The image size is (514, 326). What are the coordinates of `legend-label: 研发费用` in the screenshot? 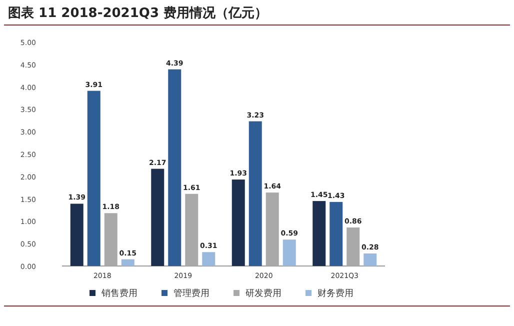 It's located at (264, 293).